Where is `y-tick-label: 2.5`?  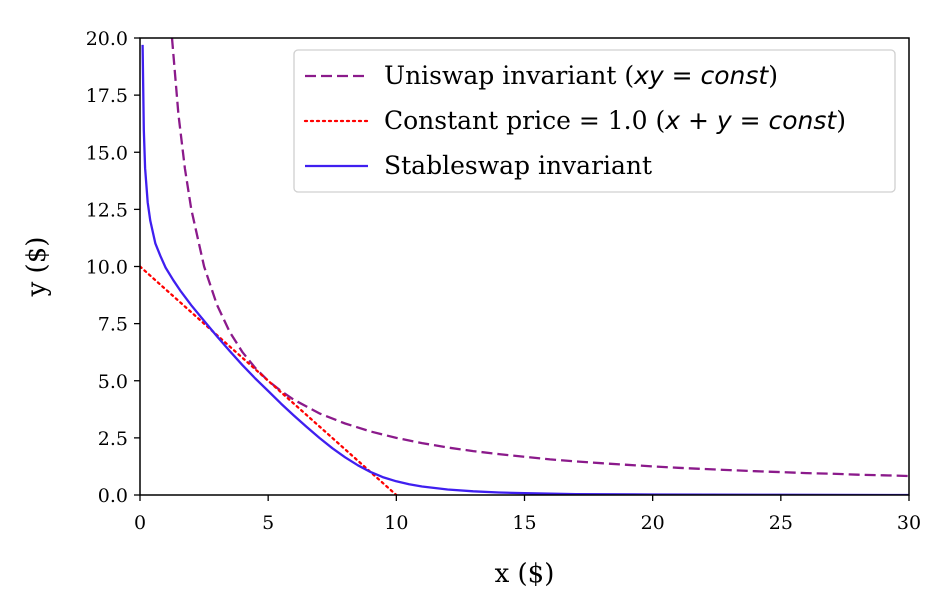 y-tick-label: 2.5 is located at coordinates (113, 439).